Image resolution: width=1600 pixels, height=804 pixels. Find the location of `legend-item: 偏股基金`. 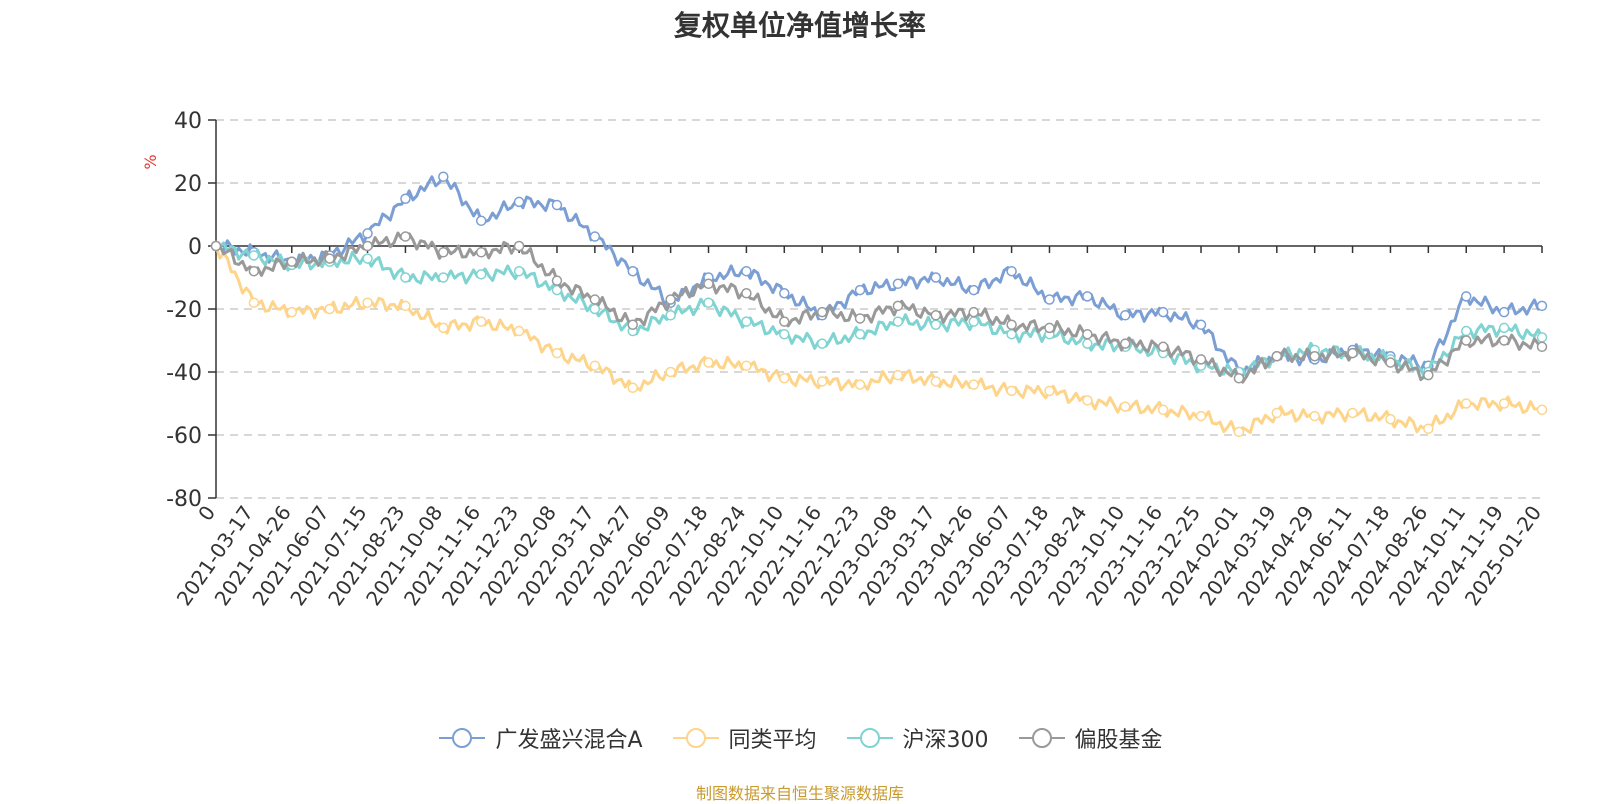

legend-item: 偏股基金 is located at coordinates (1090, 738).